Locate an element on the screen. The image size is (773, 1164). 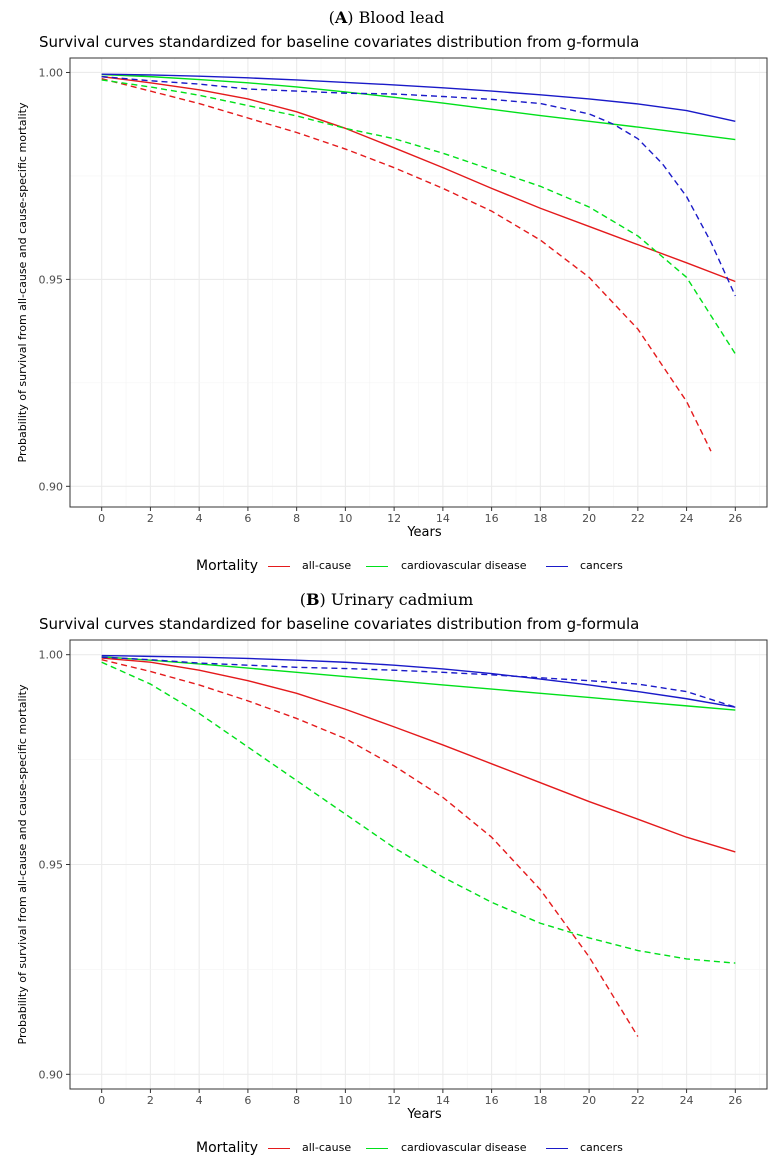
panel-label: B is located at coordinates (313, 599).